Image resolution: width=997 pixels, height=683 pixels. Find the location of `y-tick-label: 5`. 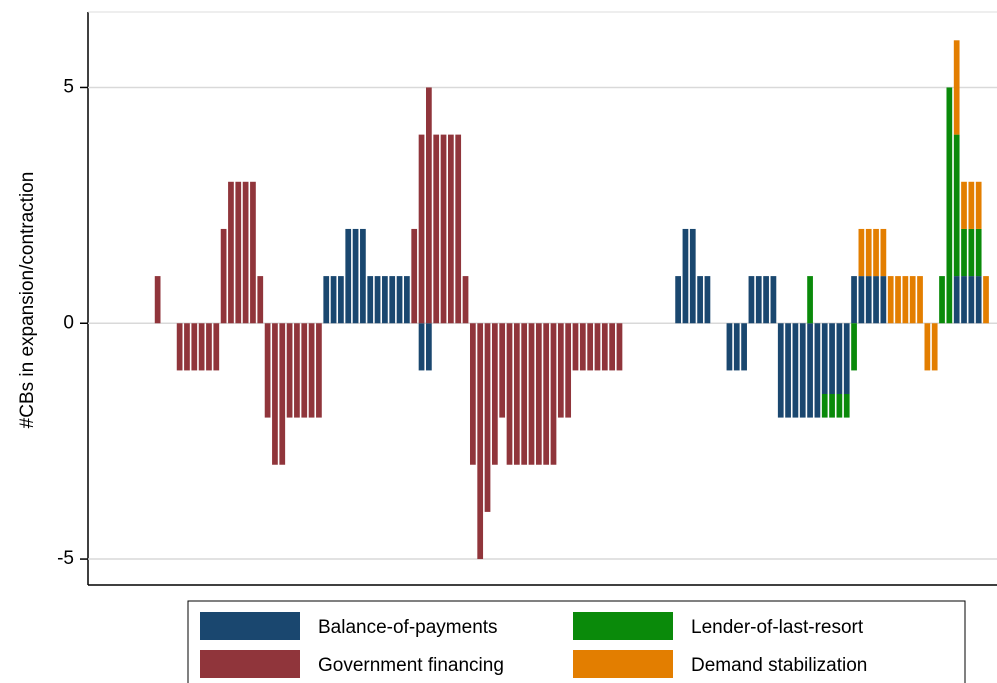

y-tick-label: 5 is located at coordinates (68, 86).